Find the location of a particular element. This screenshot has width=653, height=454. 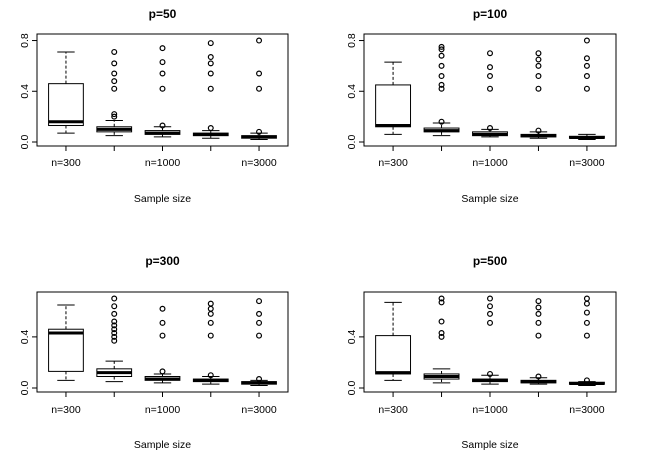

chart-title: p=50 is located at coordinates (163, 14).